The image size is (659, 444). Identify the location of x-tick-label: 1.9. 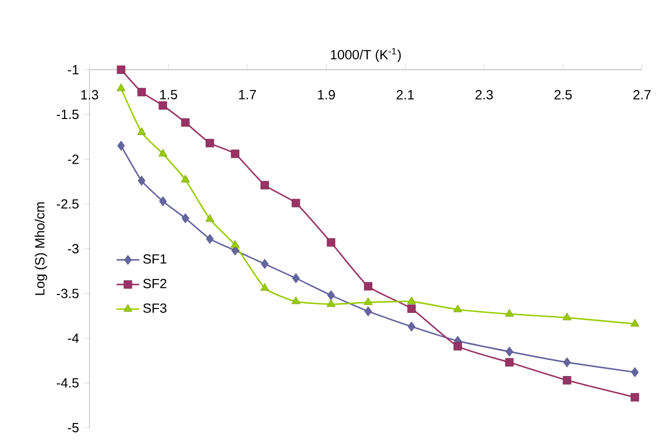
(326, 95).